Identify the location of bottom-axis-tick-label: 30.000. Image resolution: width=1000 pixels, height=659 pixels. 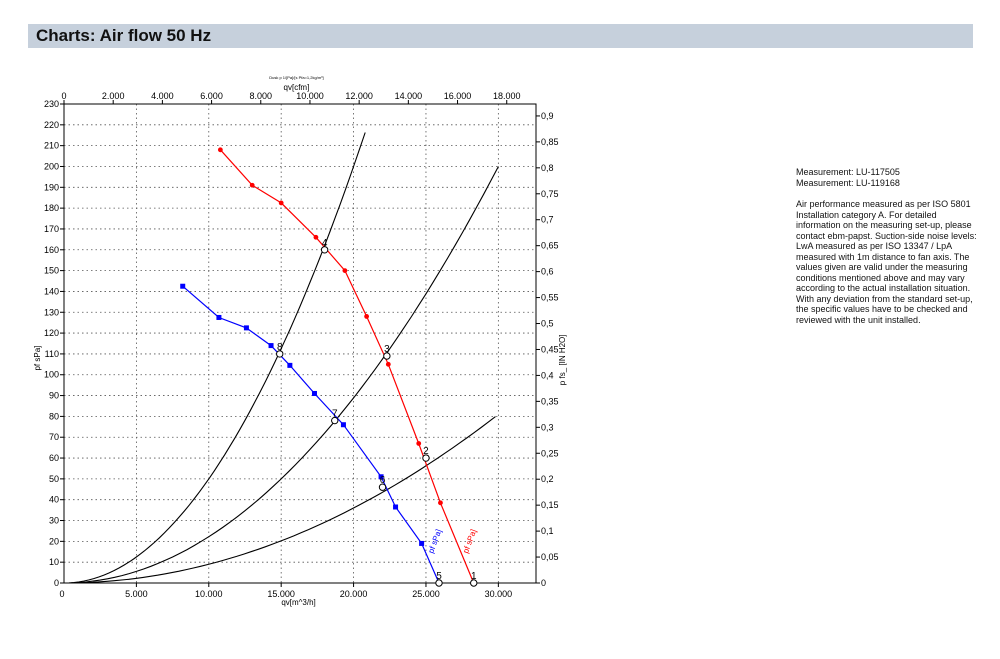
(499, 594).